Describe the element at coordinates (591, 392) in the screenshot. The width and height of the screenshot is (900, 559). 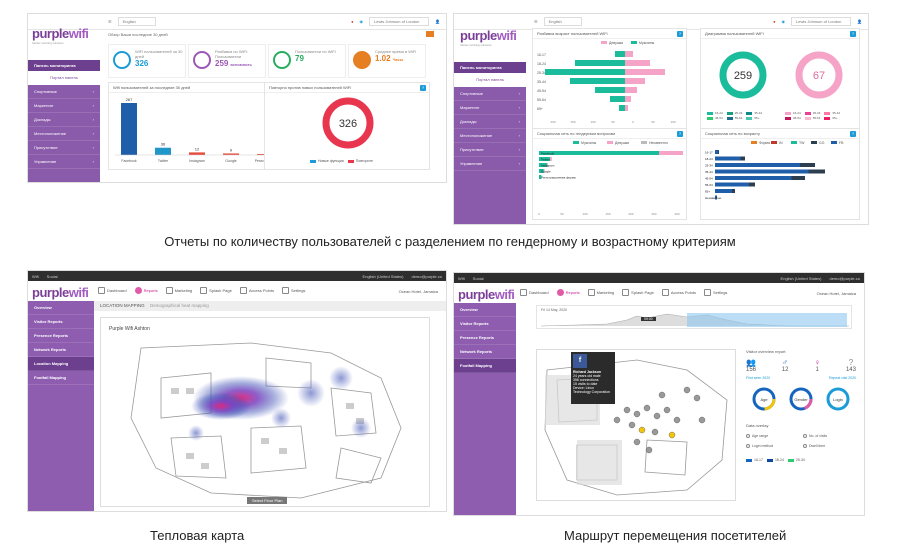
I see `tooltip-line: Technology Corporation` at that location.